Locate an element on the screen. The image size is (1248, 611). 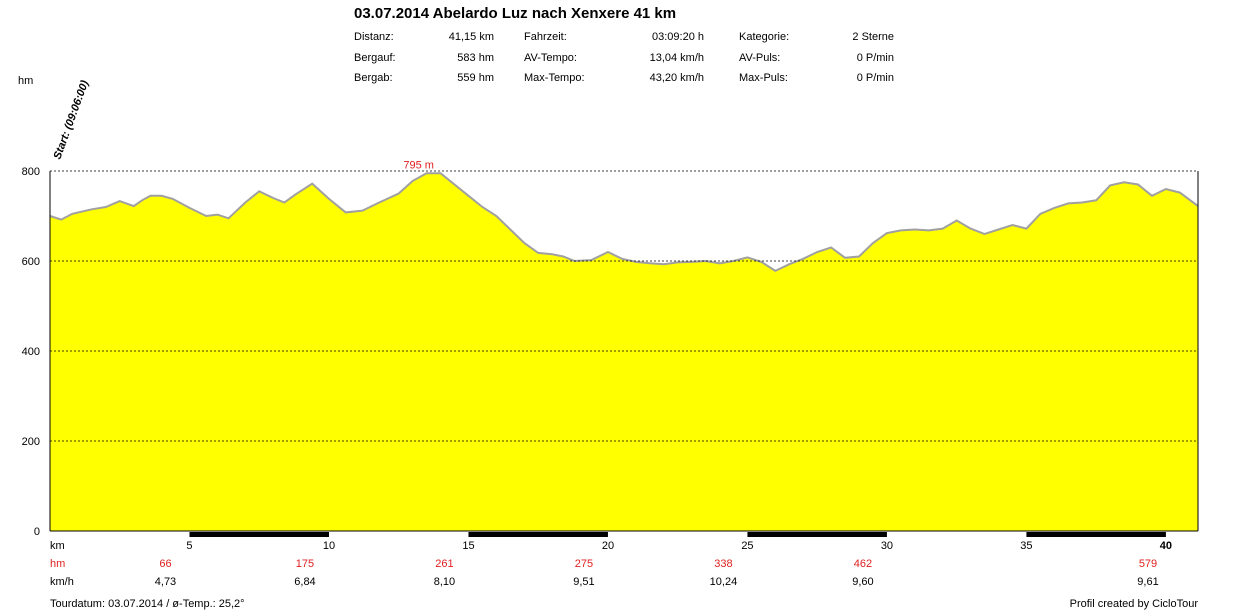
stat-label-max-tempo: Max-Tempo: is located at coordinates (554, 78).